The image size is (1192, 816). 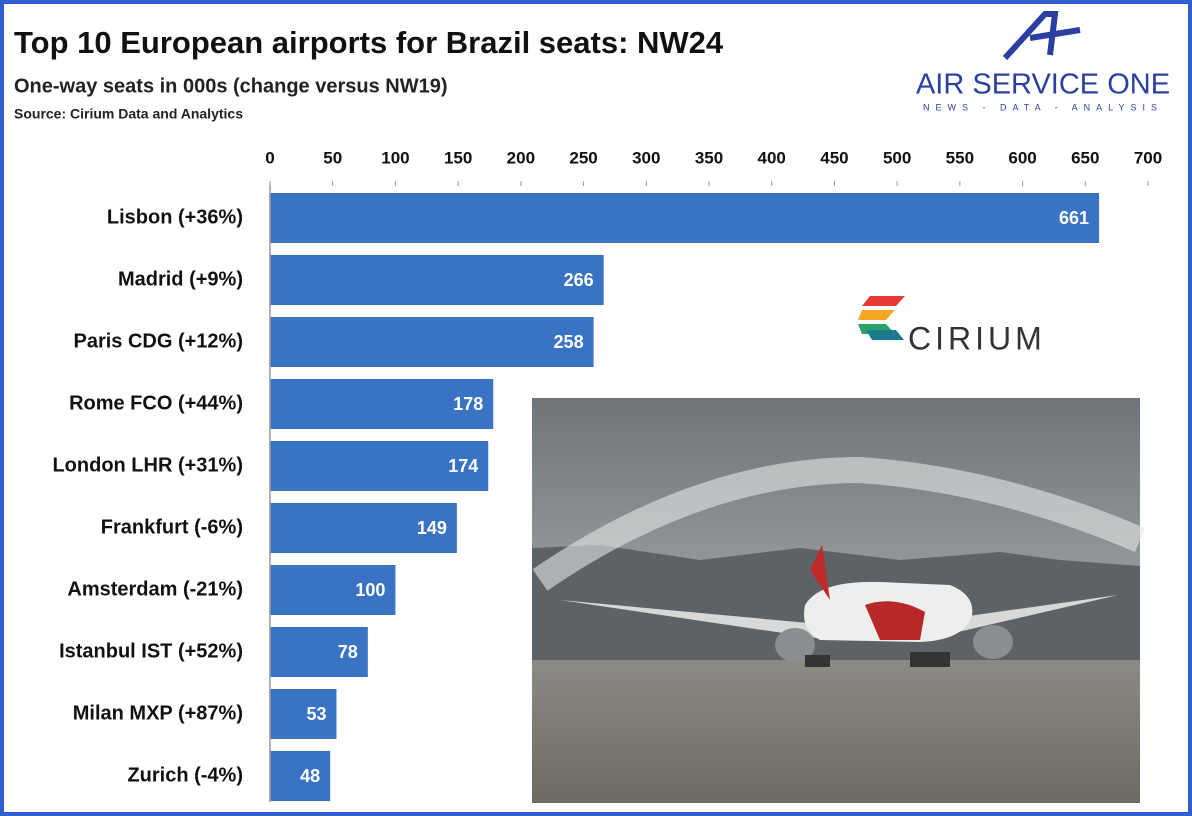 What do you see at coordinates (1148, 157) in the screenshot?
I see `x-tick-label: 700` at bounding box center [1148, 157].